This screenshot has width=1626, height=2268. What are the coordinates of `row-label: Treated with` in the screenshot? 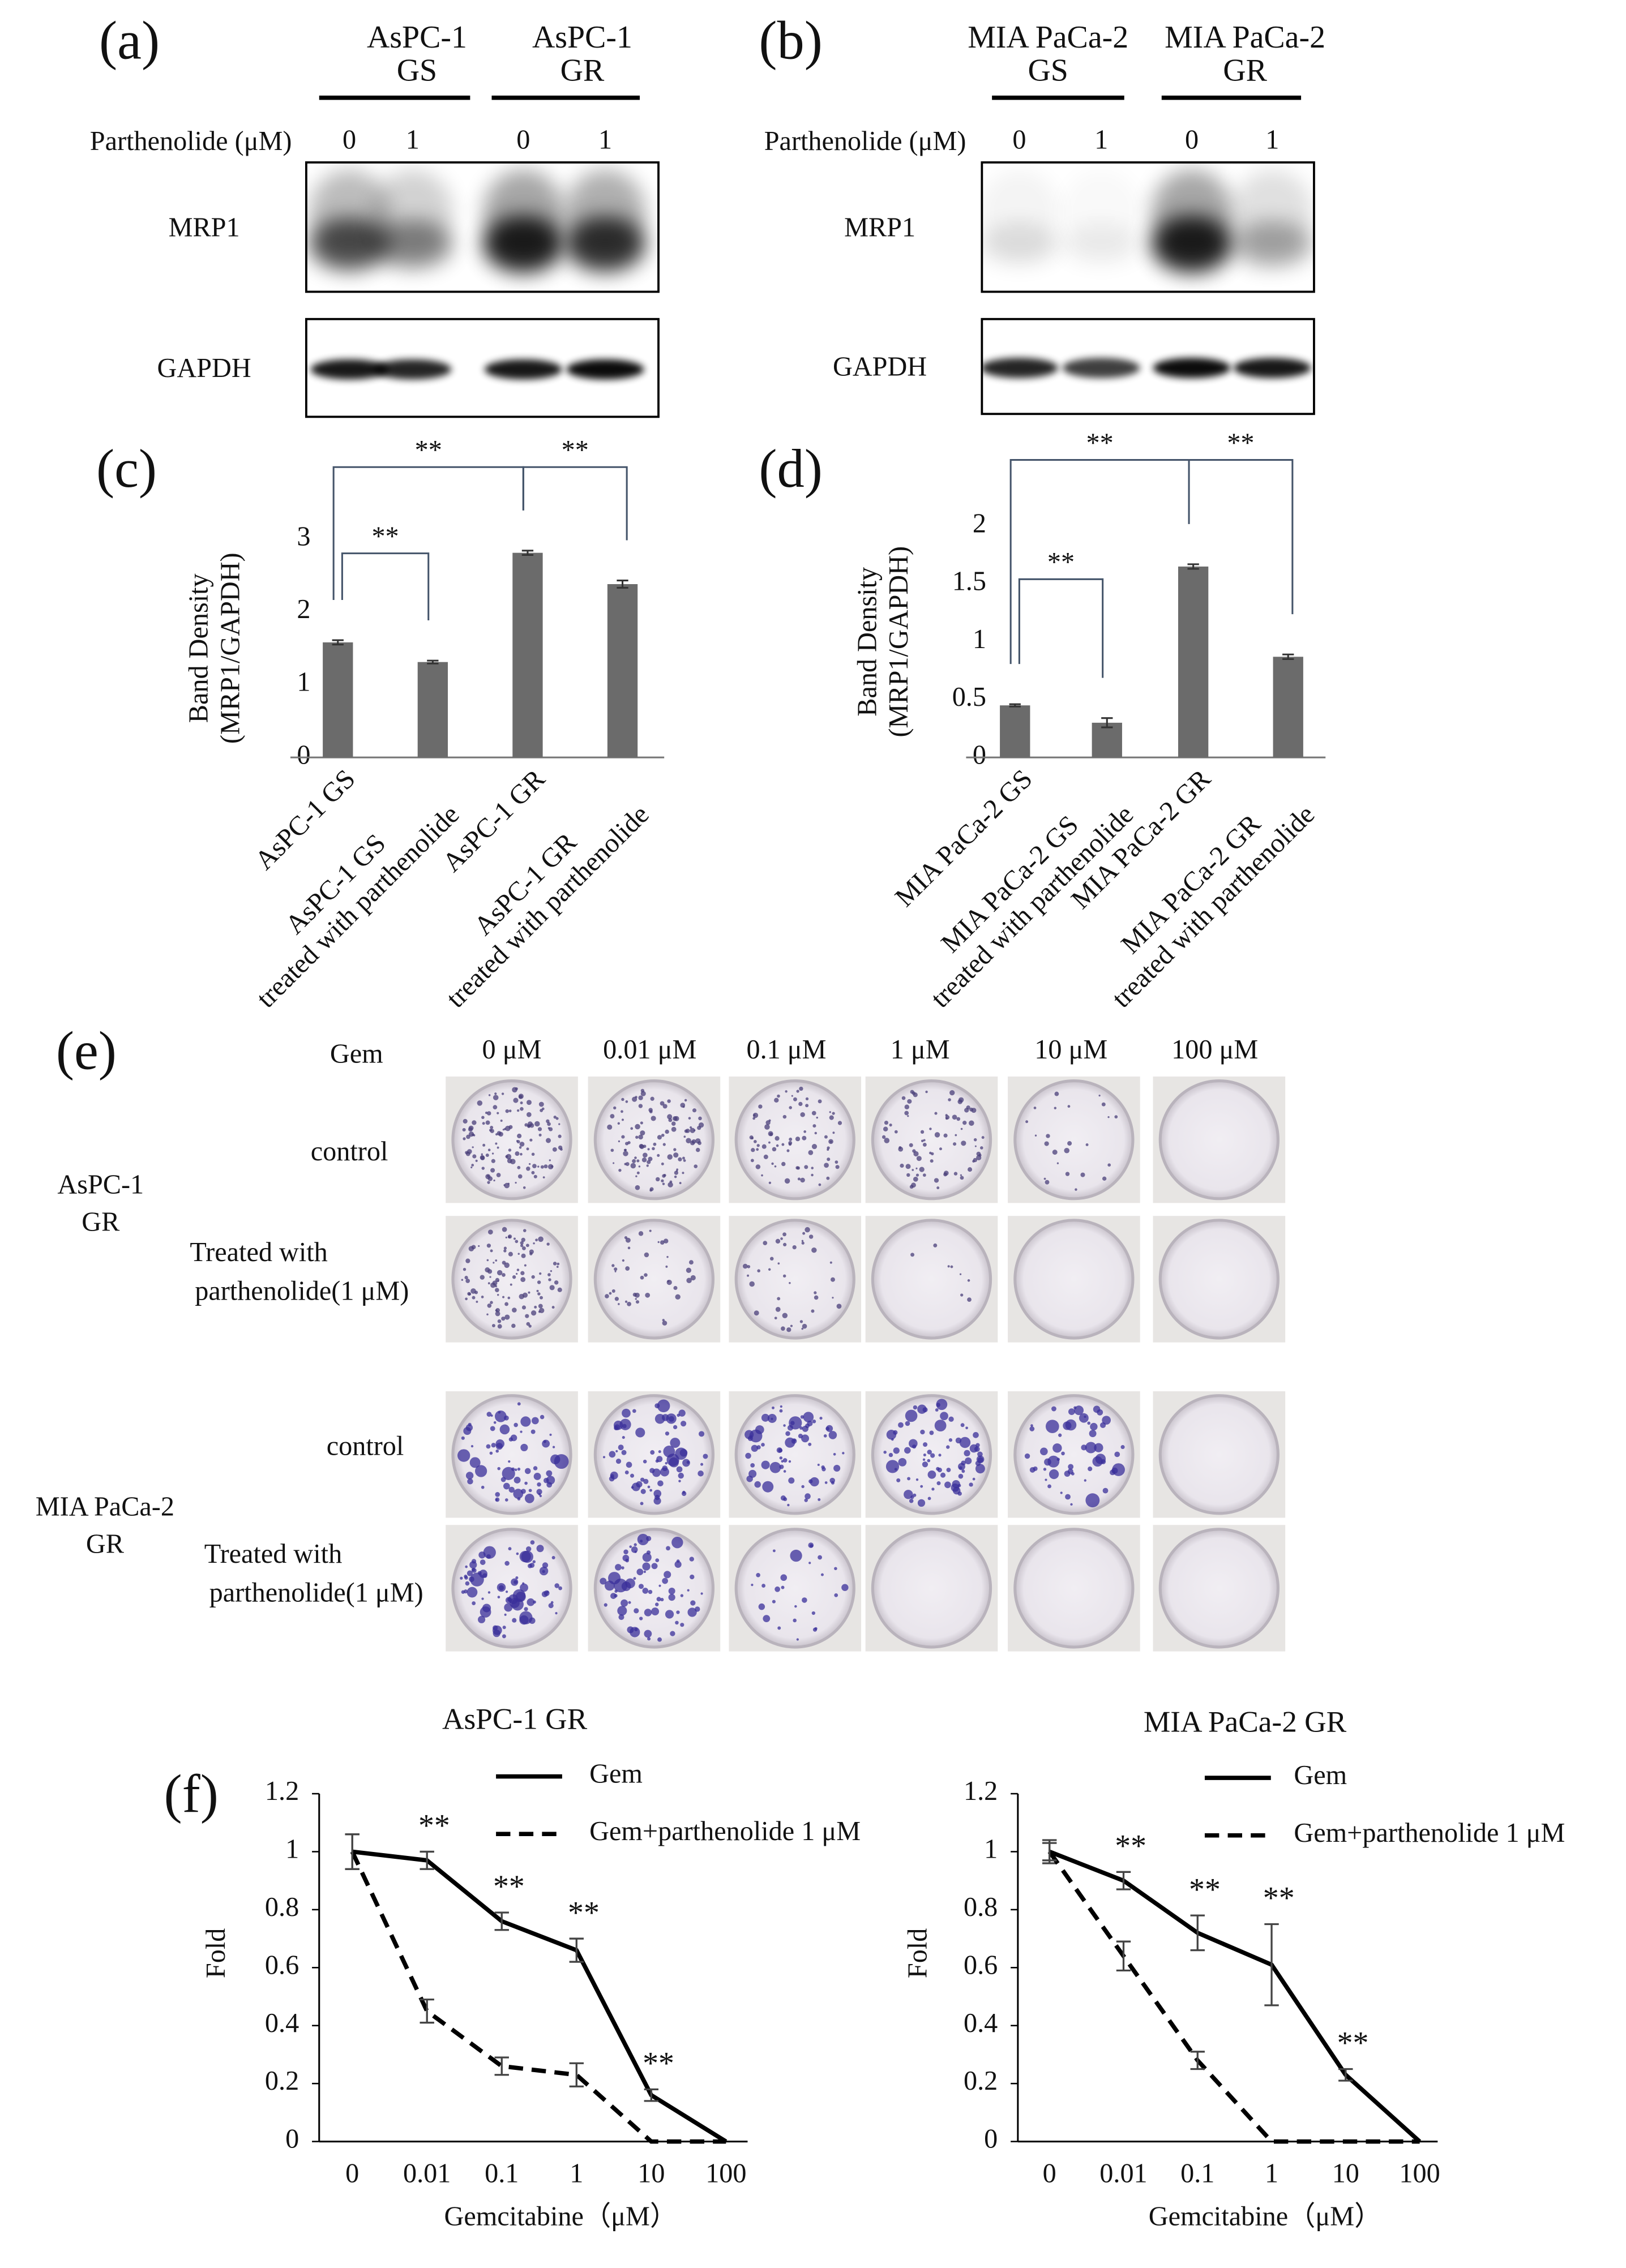 It's located at (258, 1252).